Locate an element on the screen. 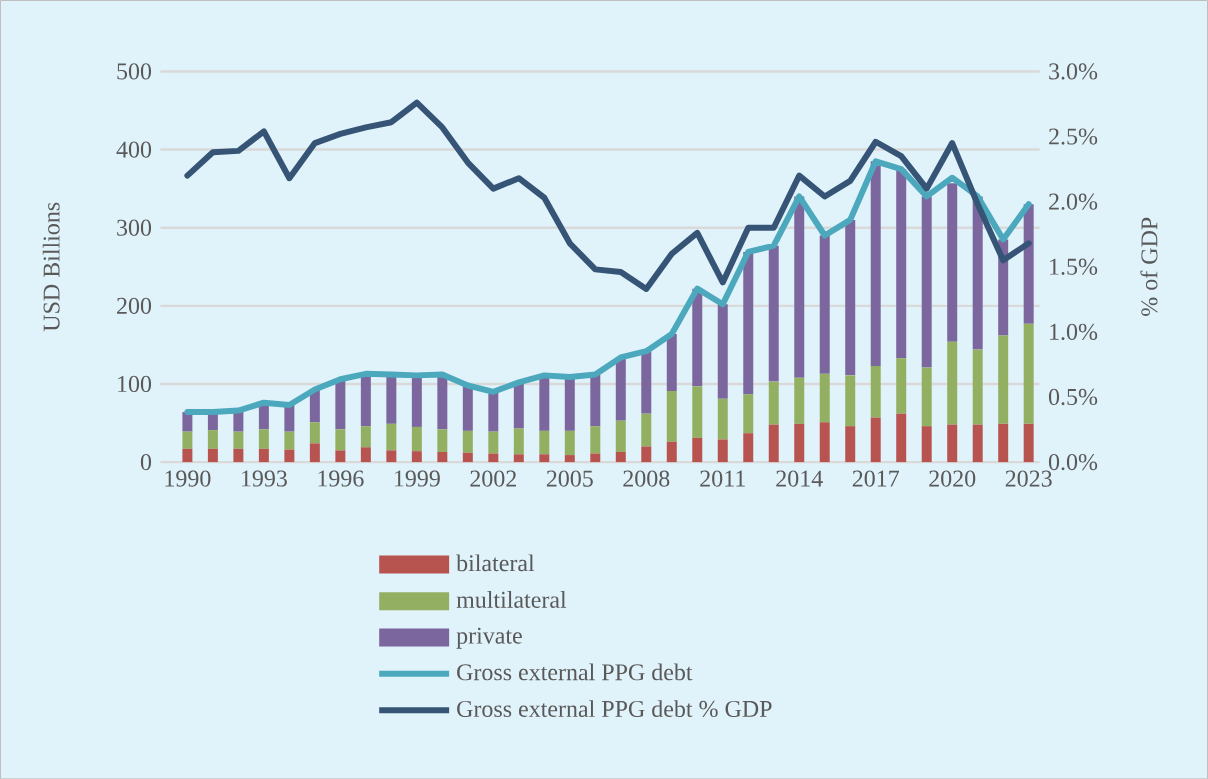 The height and width of the screenshot is (779, 1208). x-tick-label: 2005 is located at coordinates (569, 478).